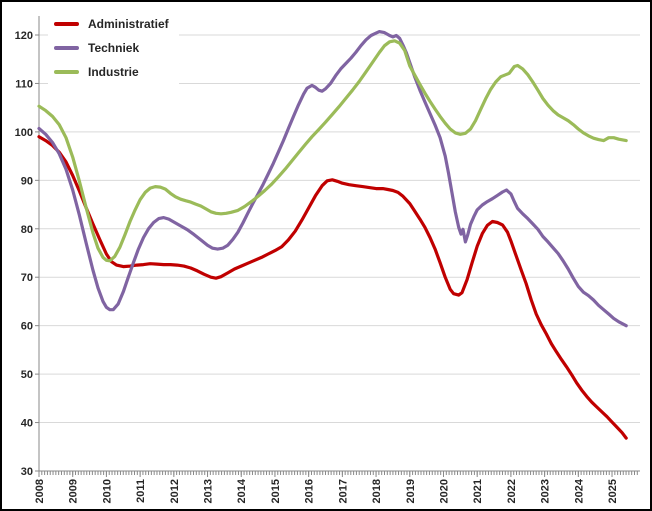 This screenshot has height=511, width=652. I want to click on svg-text: 2012, so click(175, 491).